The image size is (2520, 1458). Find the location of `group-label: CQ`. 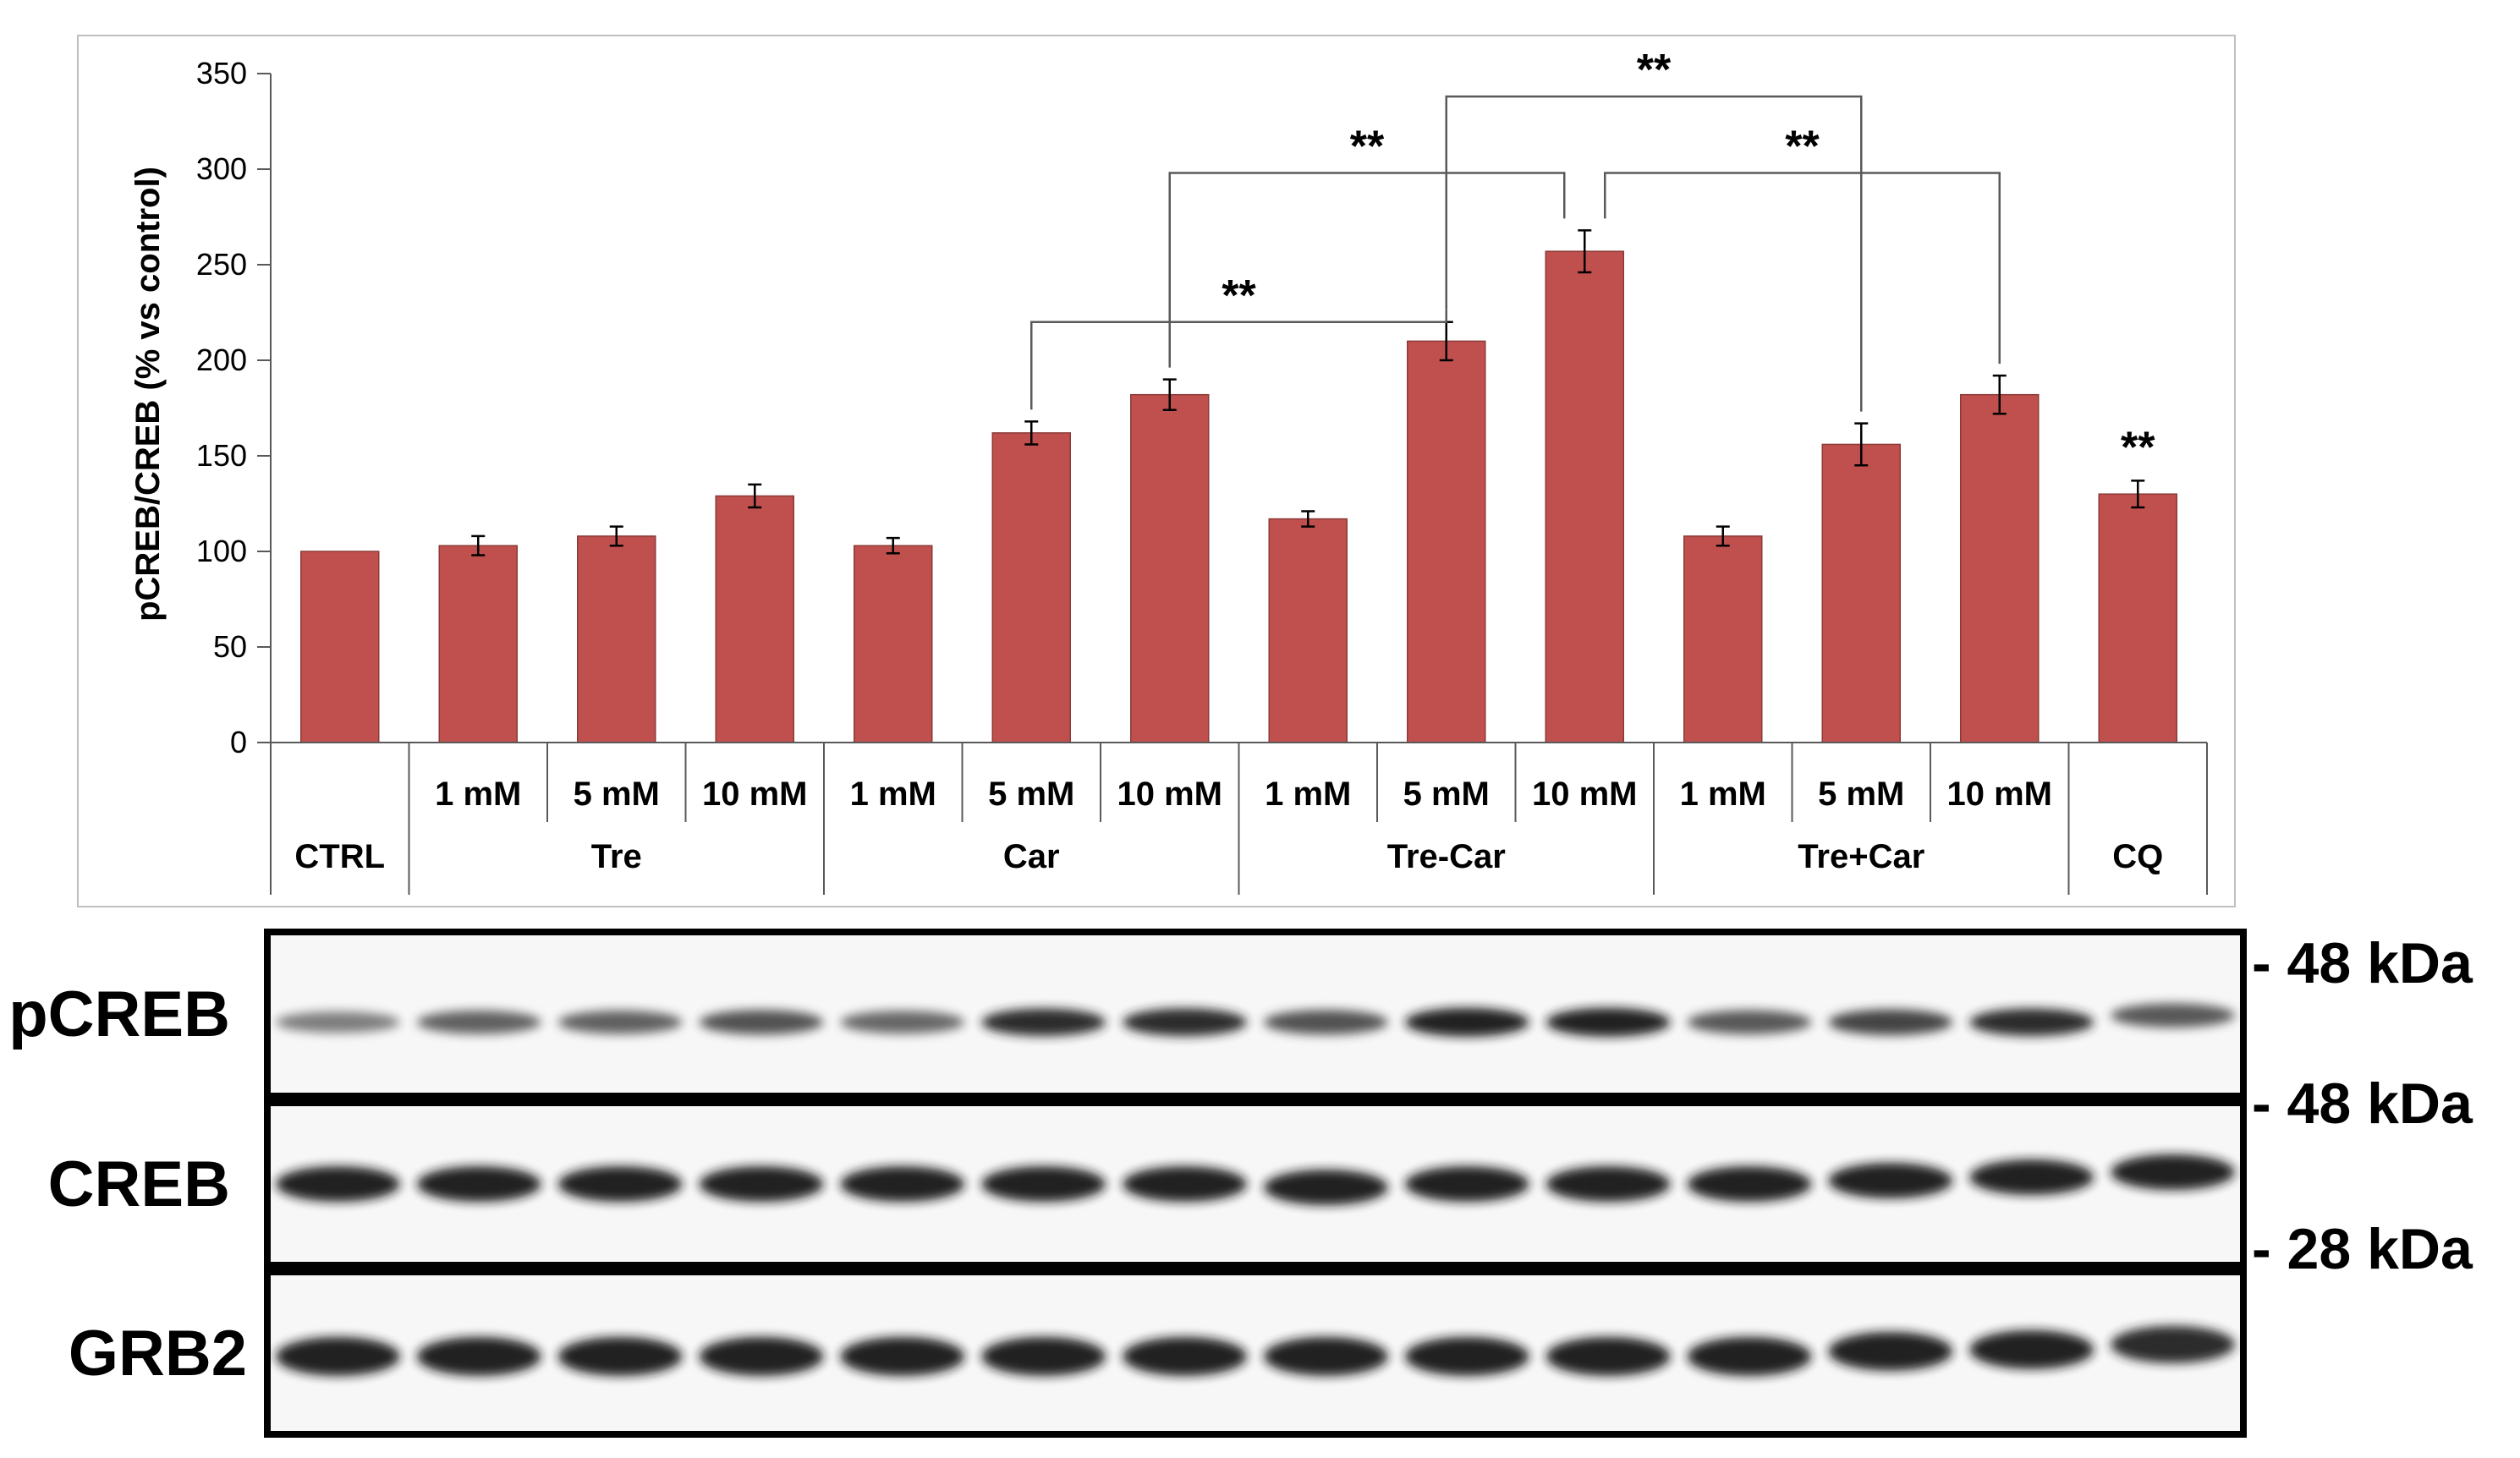

group-label: CQ is located at coordinates (2137, 856).